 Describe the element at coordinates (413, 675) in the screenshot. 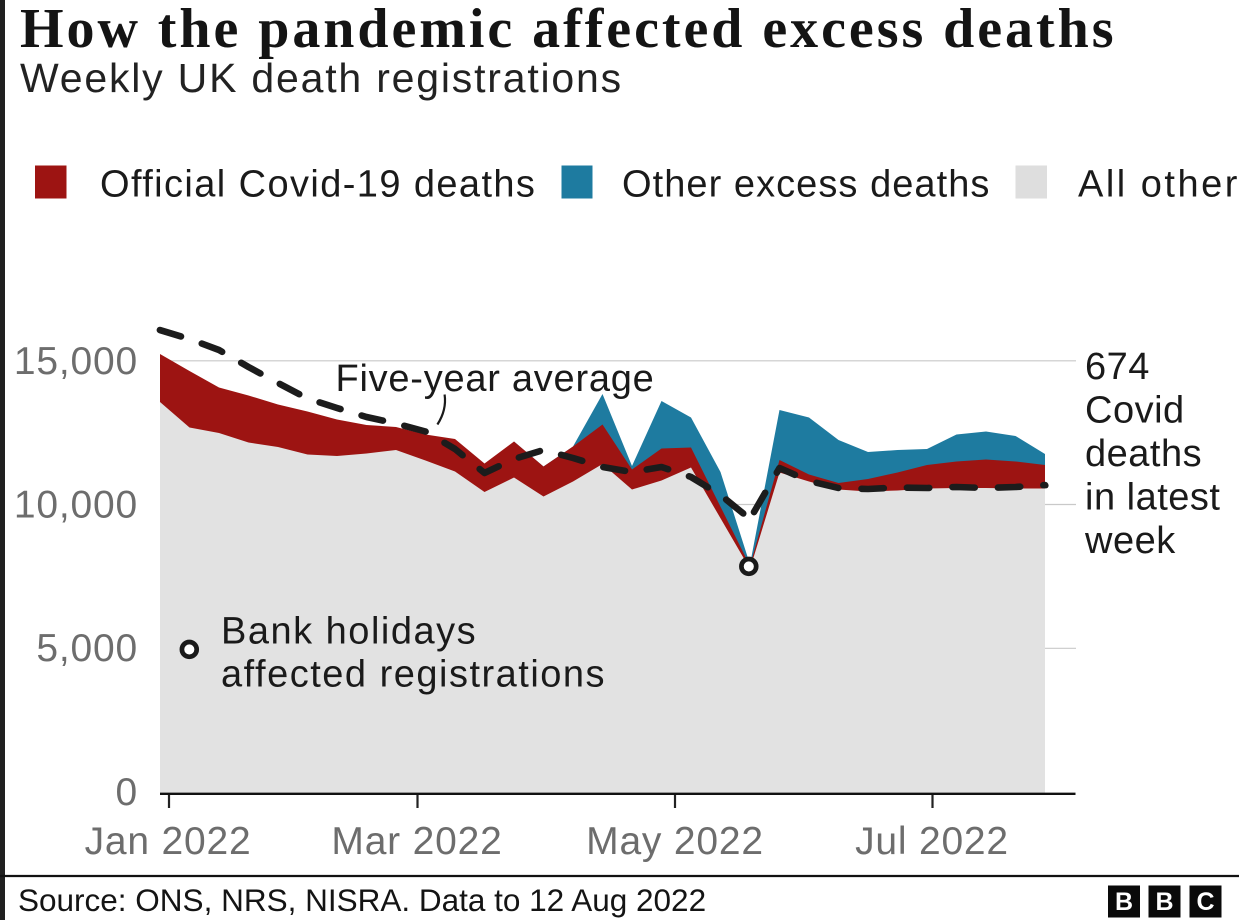

I see `svg-text: affected registrations` at that location.